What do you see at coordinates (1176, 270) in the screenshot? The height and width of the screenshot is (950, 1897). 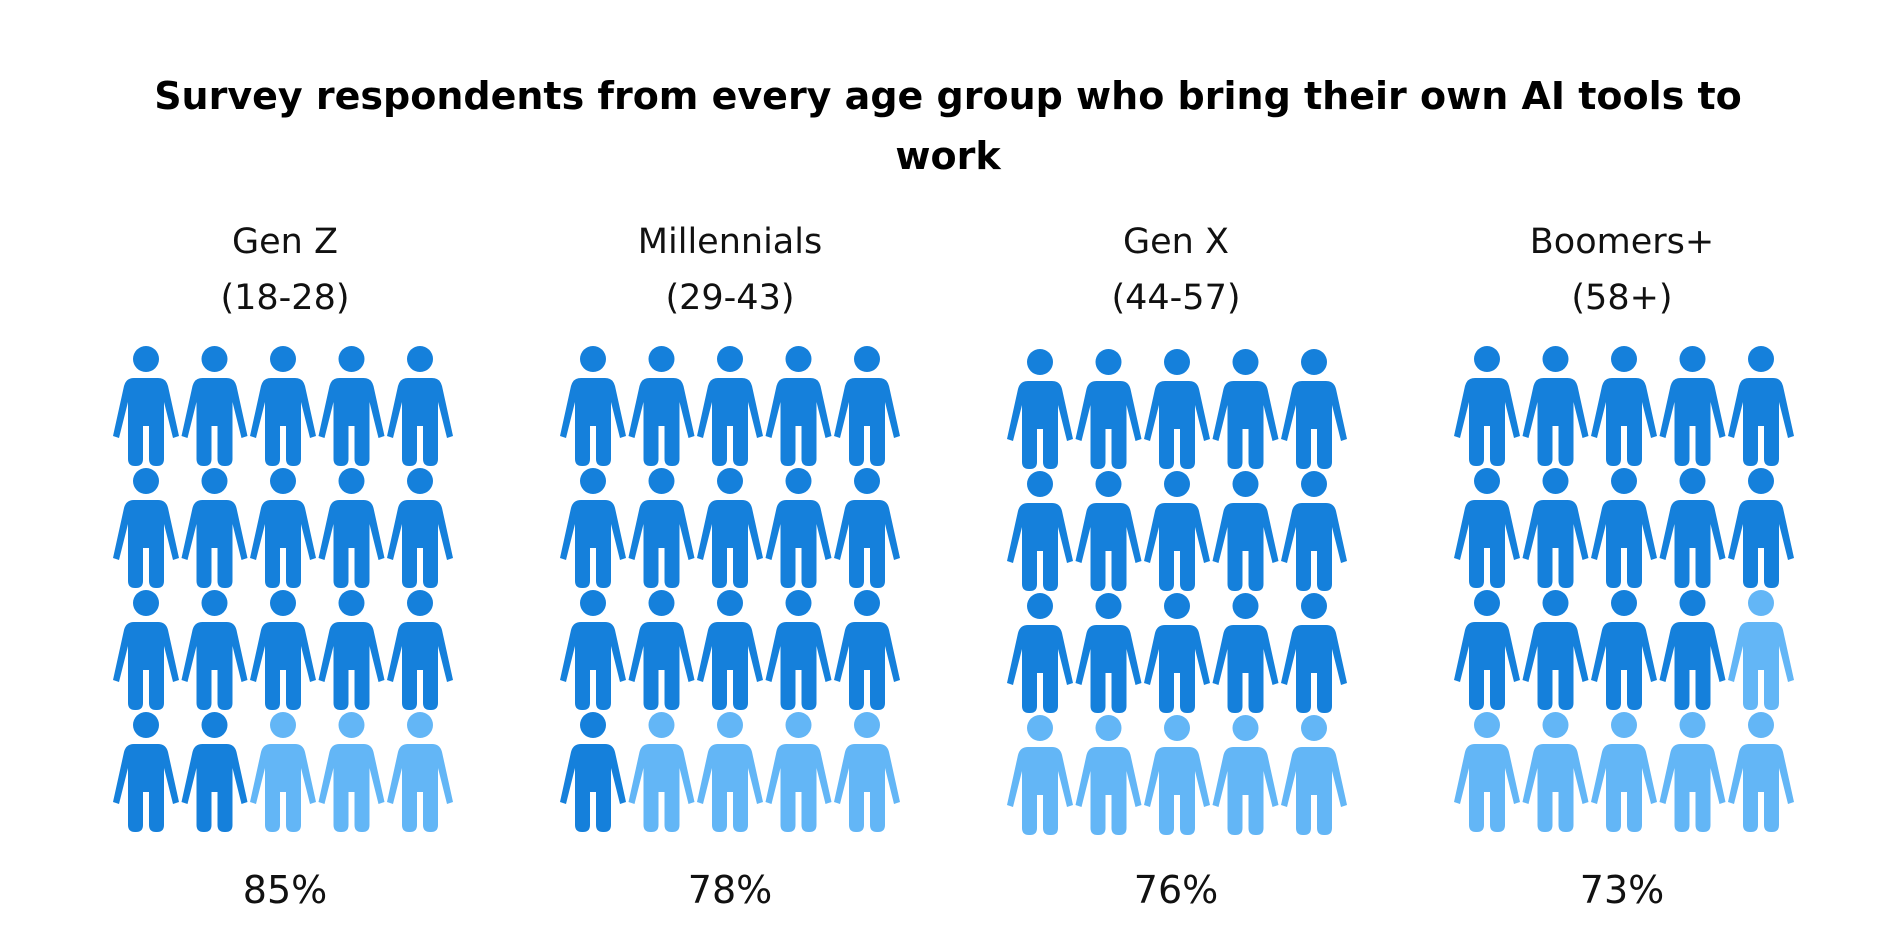 I see `group-label-gen-x: Gen X (44-57)` at bounding box center [1176, 270].